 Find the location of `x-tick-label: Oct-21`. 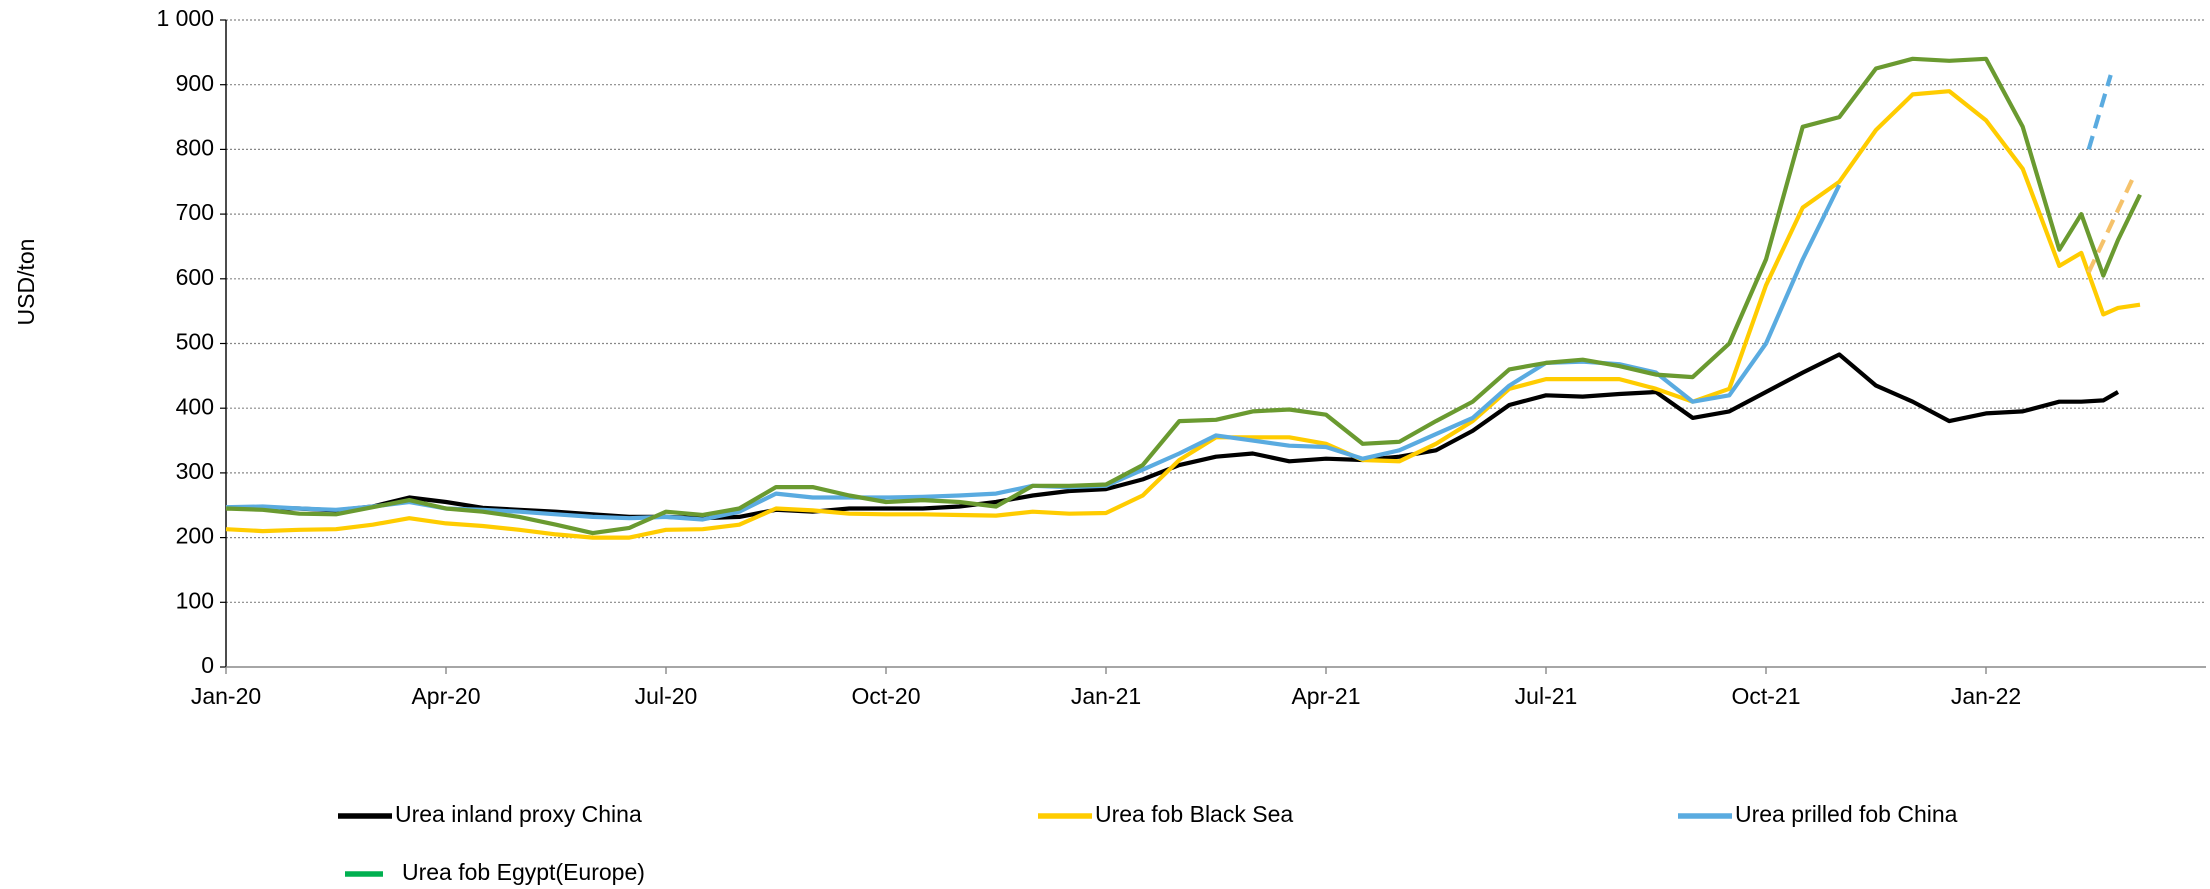

x-tick-label: Oct-21 is located at coordinates (1765, 696).